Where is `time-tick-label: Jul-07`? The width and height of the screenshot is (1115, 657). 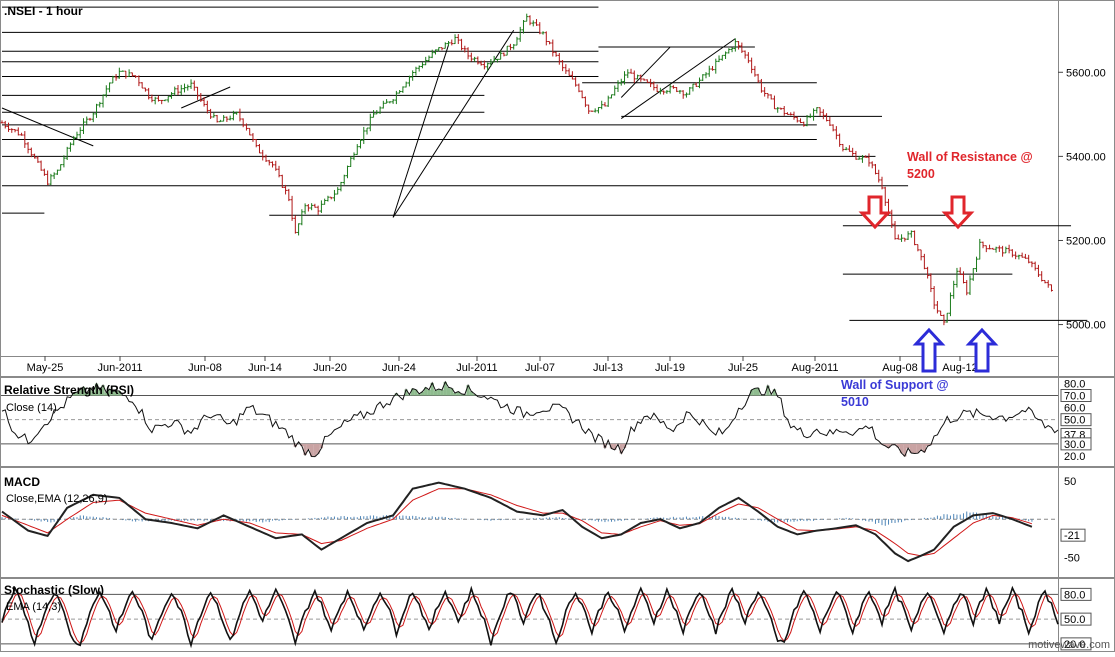 time-tick-label: Jul-07 is located at coordinates (540, 368).